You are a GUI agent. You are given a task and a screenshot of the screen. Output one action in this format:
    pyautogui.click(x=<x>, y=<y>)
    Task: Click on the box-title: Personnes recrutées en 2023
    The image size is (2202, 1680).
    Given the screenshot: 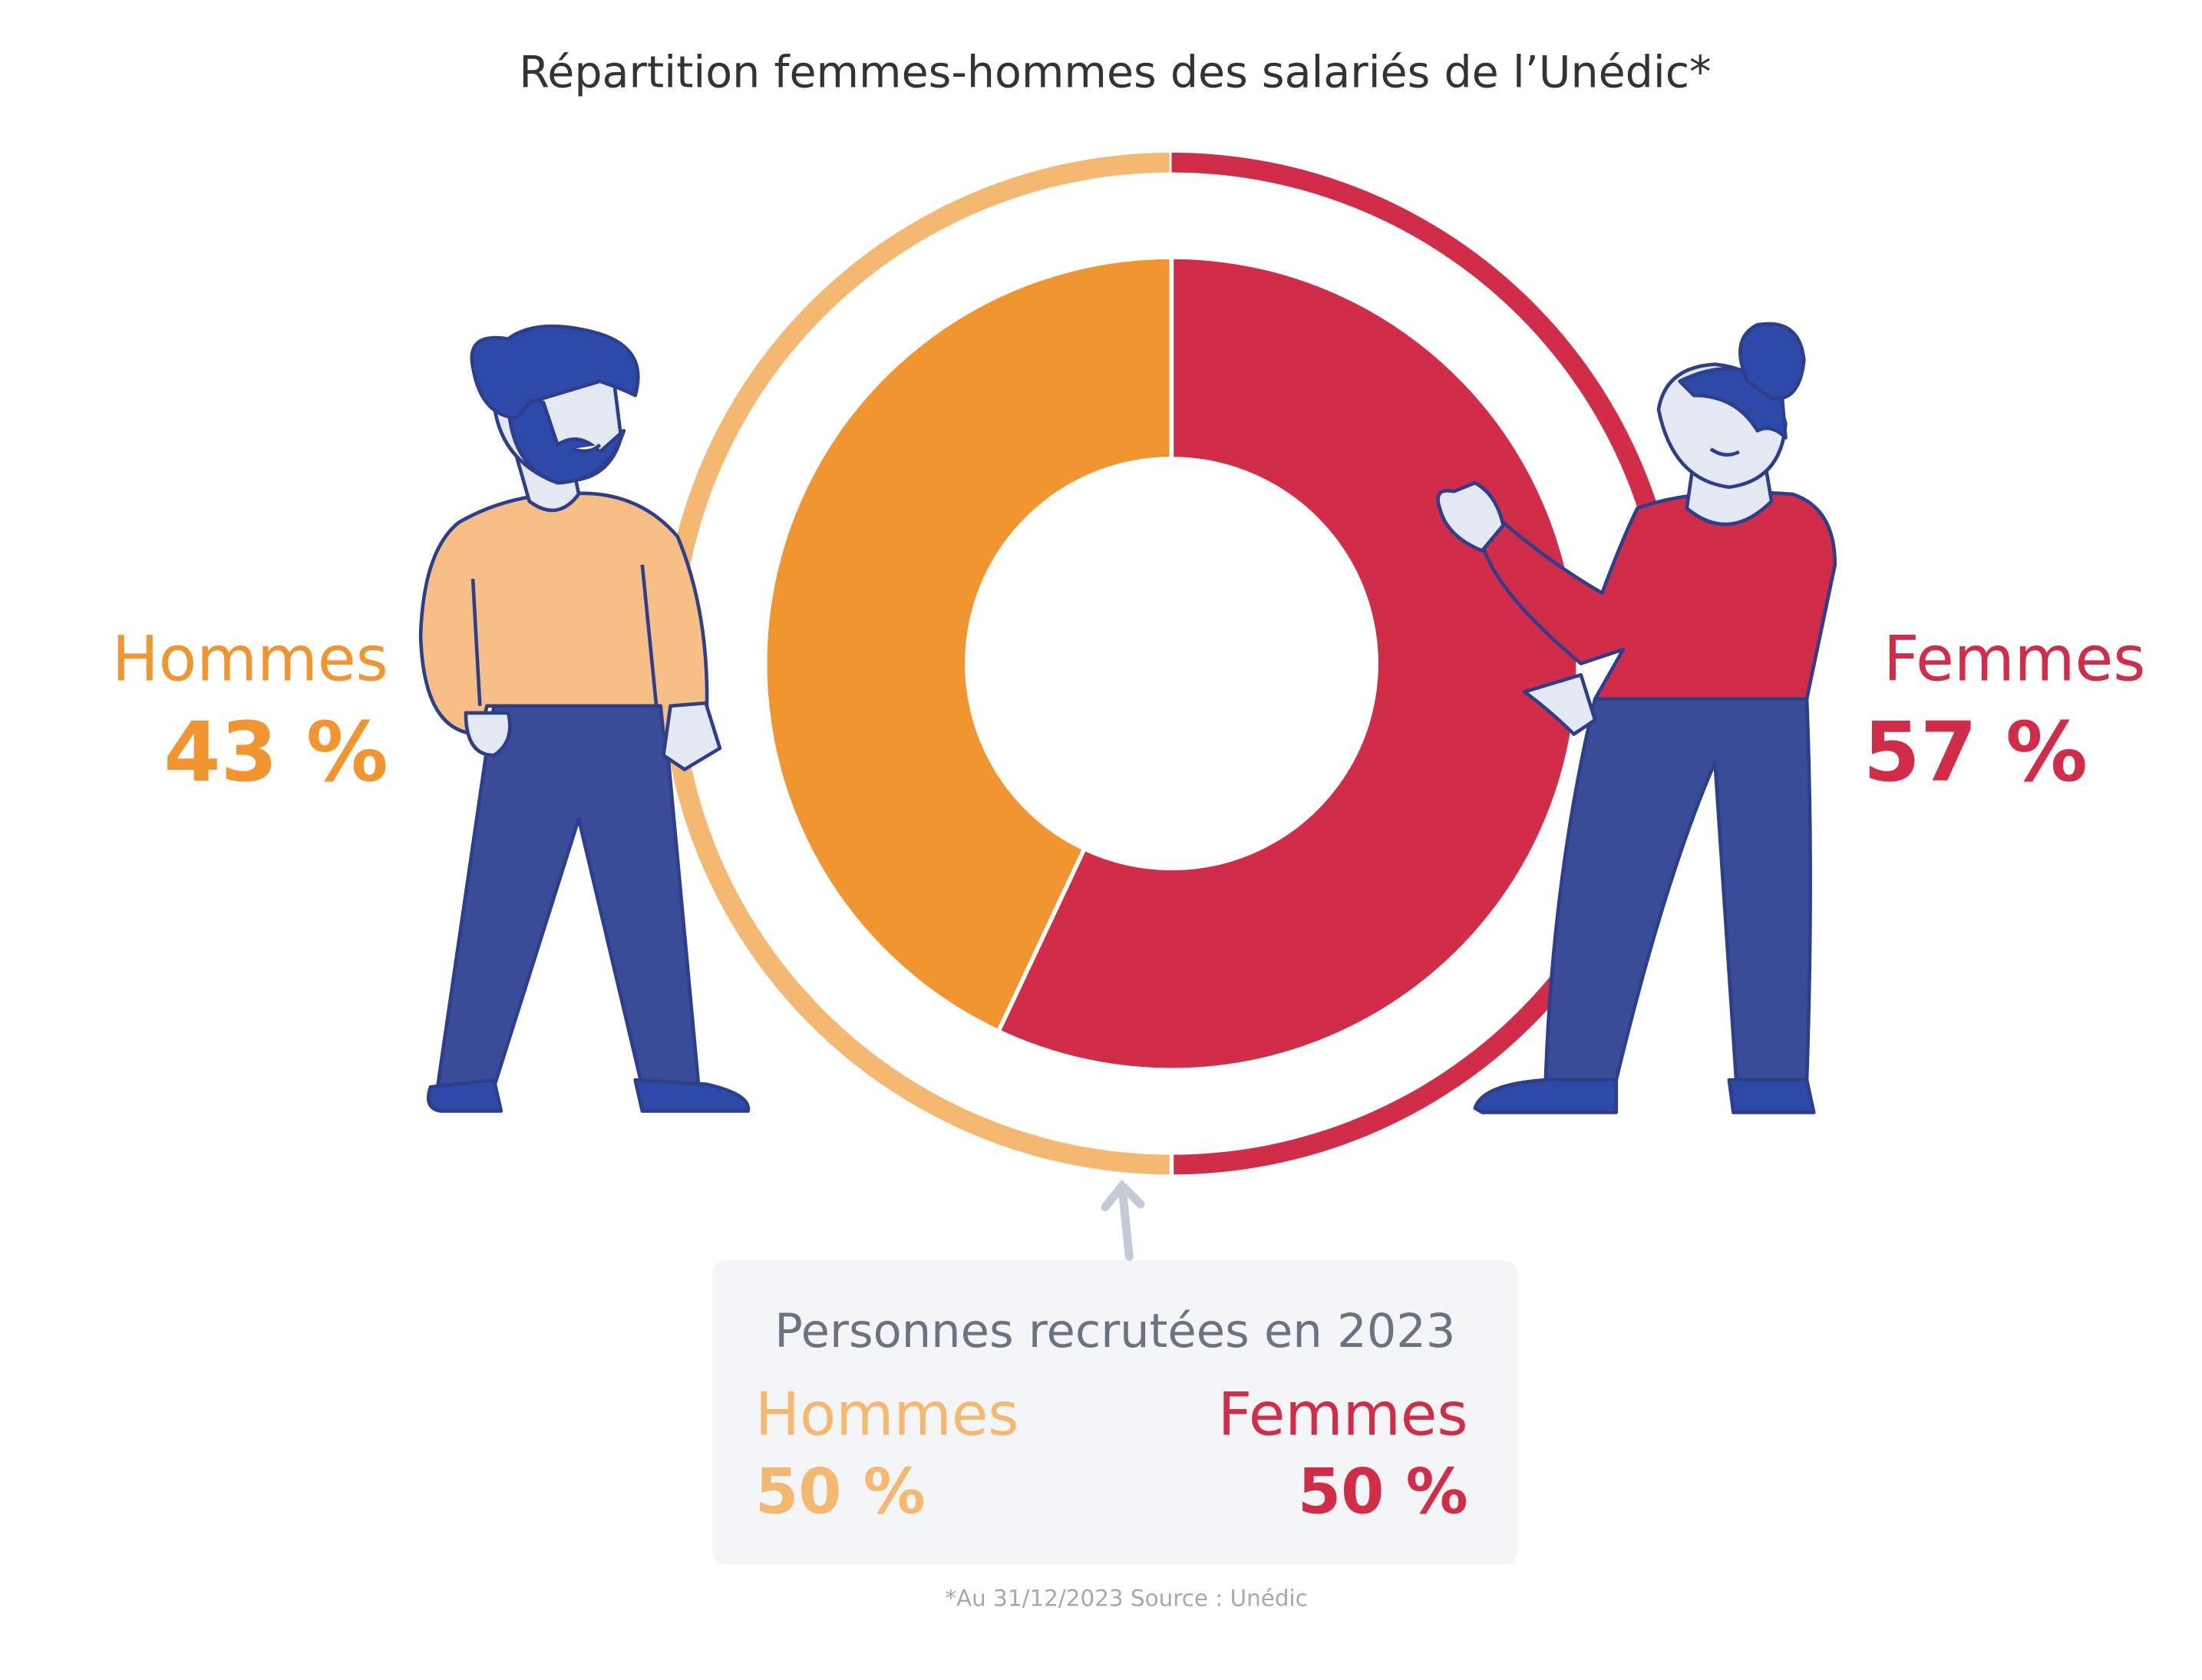 What is the action you would take?
    pyautogui.click(x=1115, y=1331)
    